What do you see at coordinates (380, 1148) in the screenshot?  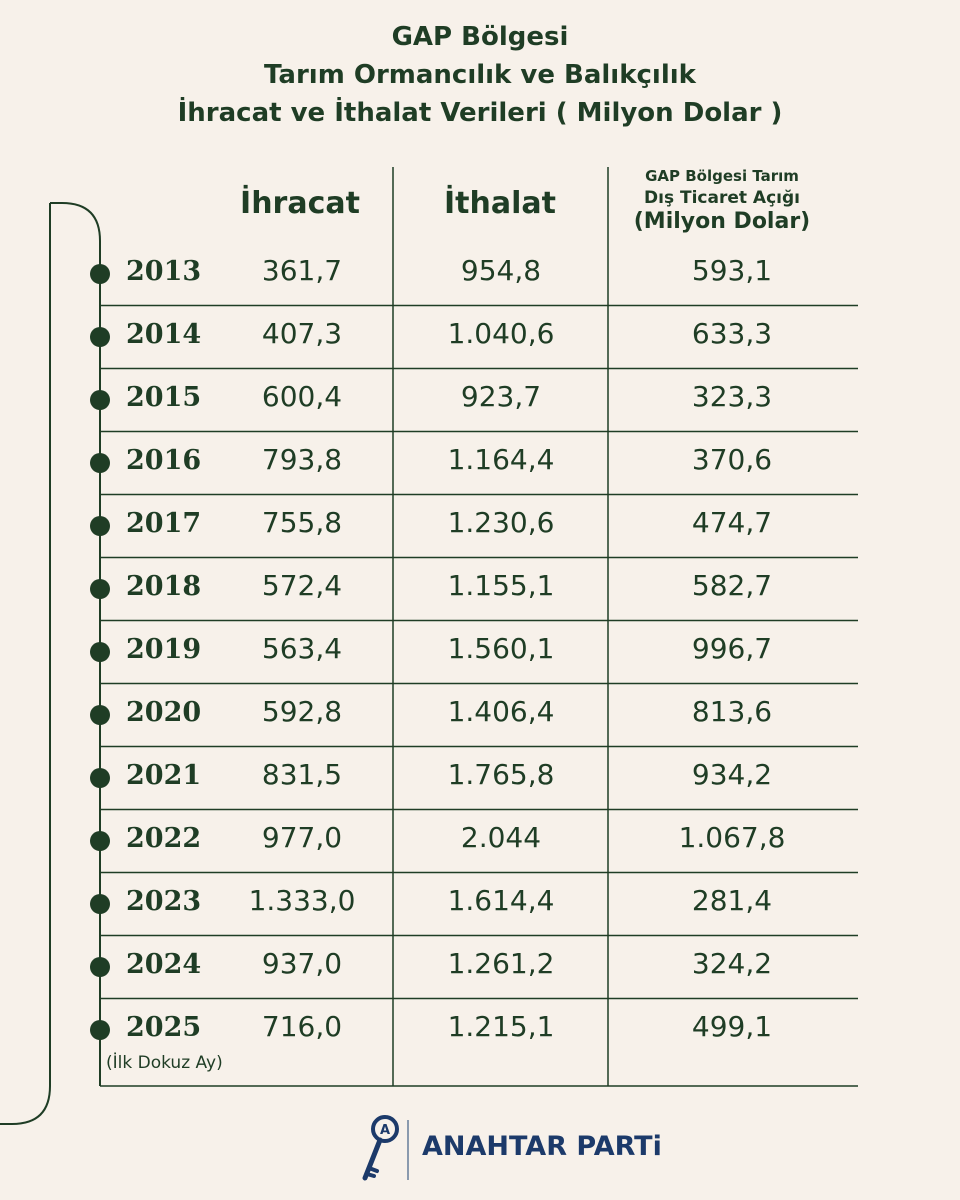 I see `key-icon: A` at bounding box center [380, 1148].